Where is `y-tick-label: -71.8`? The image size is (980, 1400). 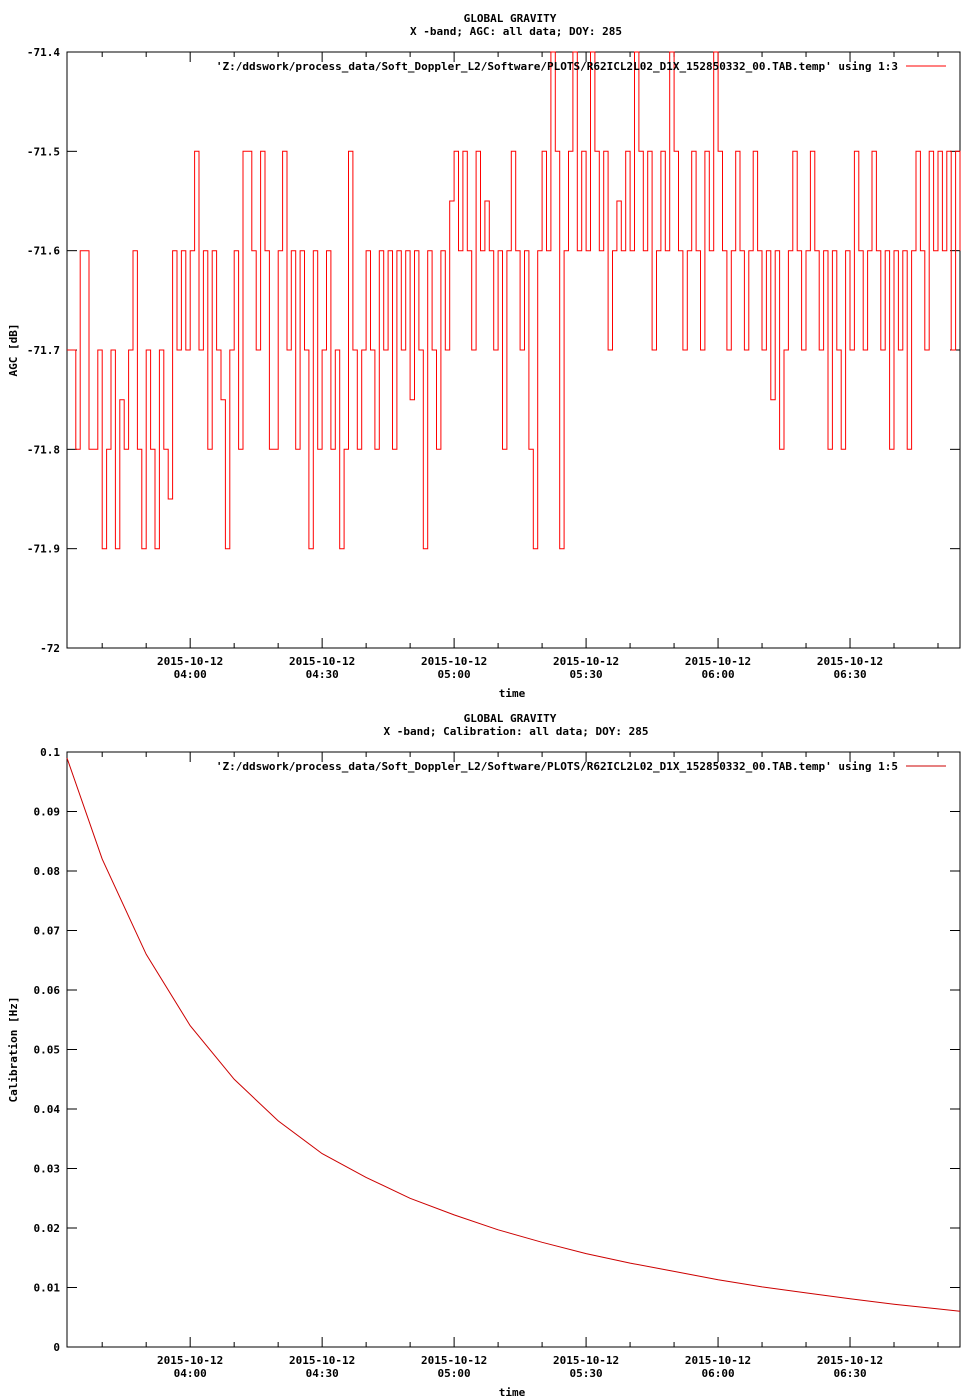 y-tick-label: -71.8 is located at coordinates (43, 449).